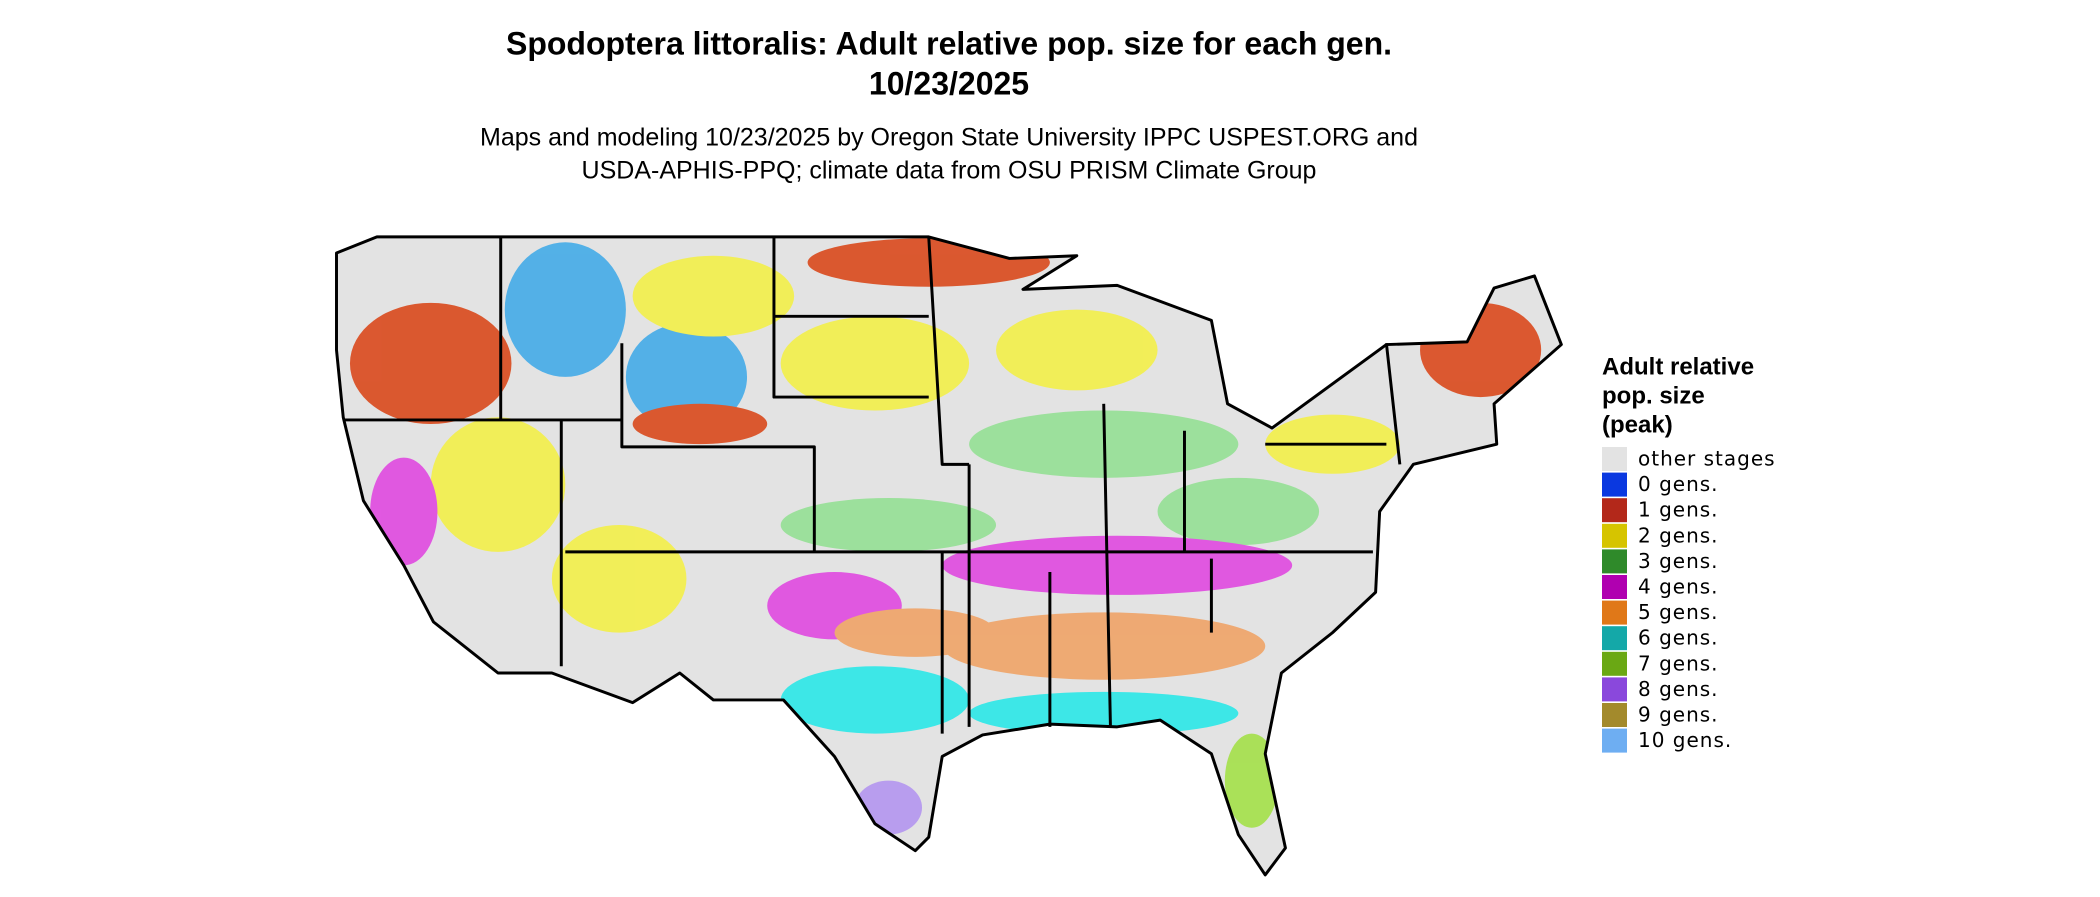 This screenshot has width=2100, height=897. I want to click on legend-label: 6 gens., so click(1678, 638).